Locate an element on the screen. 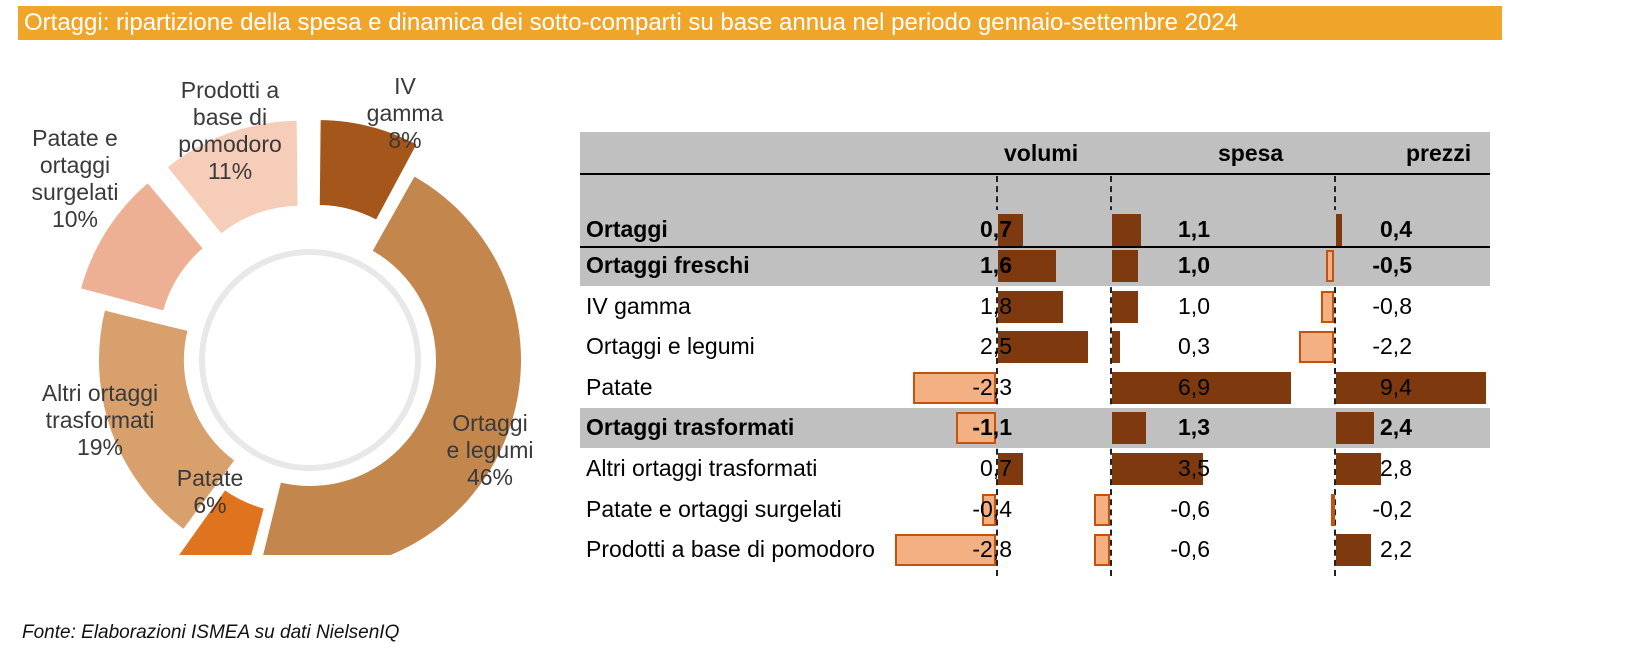 The width and height of the screenshot is (1647, 672). donut-slice-iv-gamma is located at coordinates (368, 170).